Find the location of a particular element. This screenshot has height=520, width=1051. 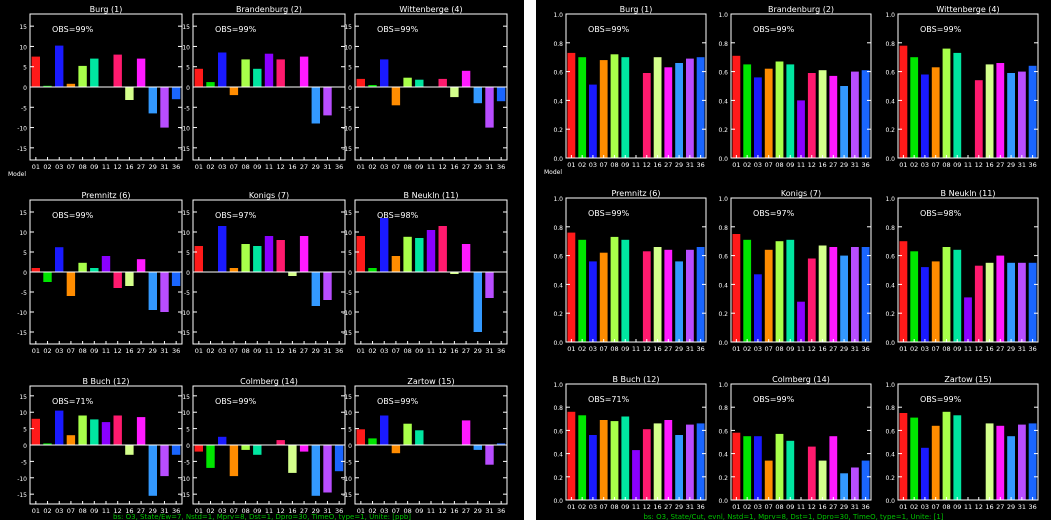

subplot-title: Brandenburg (2) is located at coordinates (269, 9).